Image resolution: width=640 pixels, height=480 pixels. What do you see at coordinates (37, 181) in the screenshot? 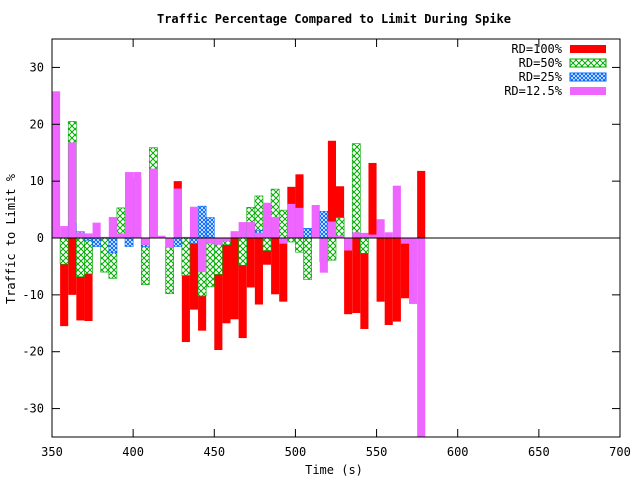
I see `y-tick-label: 10` at bounding box center [37, 181].